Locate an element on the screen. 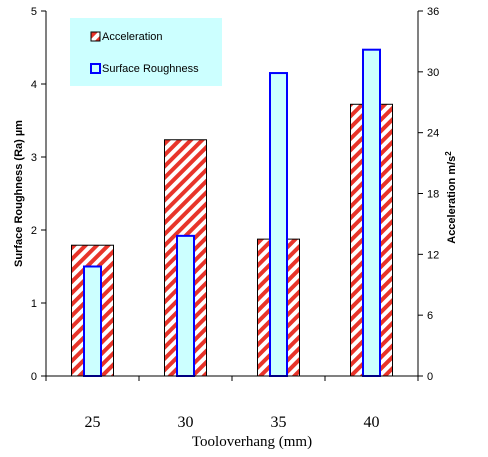 This screenshot has height=457, width=488. legend-swatch-acceleration is located at coordinates (95, 36).